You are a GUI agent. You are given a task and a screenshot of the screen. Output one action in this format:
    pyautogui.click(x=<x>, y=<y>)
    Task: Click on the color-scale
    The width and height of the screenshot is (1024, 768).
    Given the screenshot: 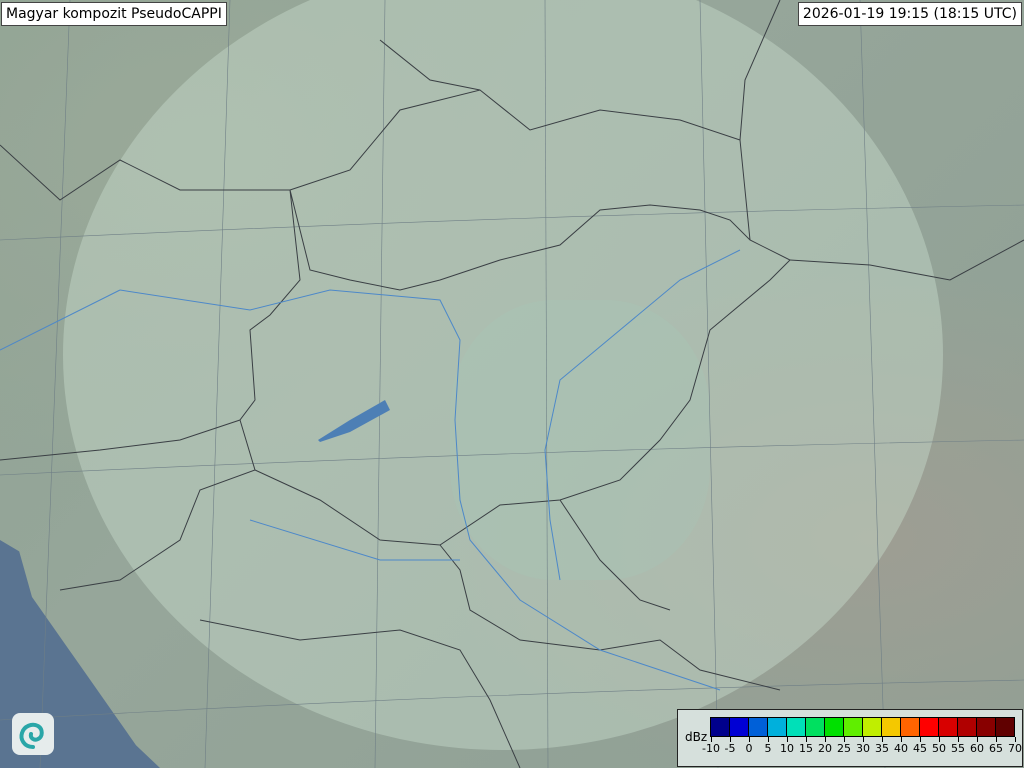 What is the action you would take?
    pyautogui.click(x=862, y=727)
    